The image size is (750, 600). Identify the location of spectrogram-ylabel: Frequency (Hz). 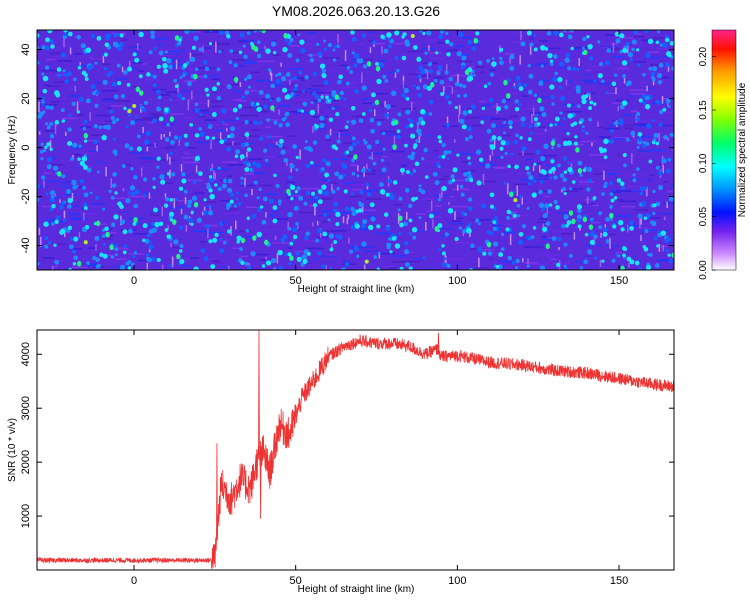
(12, 150).